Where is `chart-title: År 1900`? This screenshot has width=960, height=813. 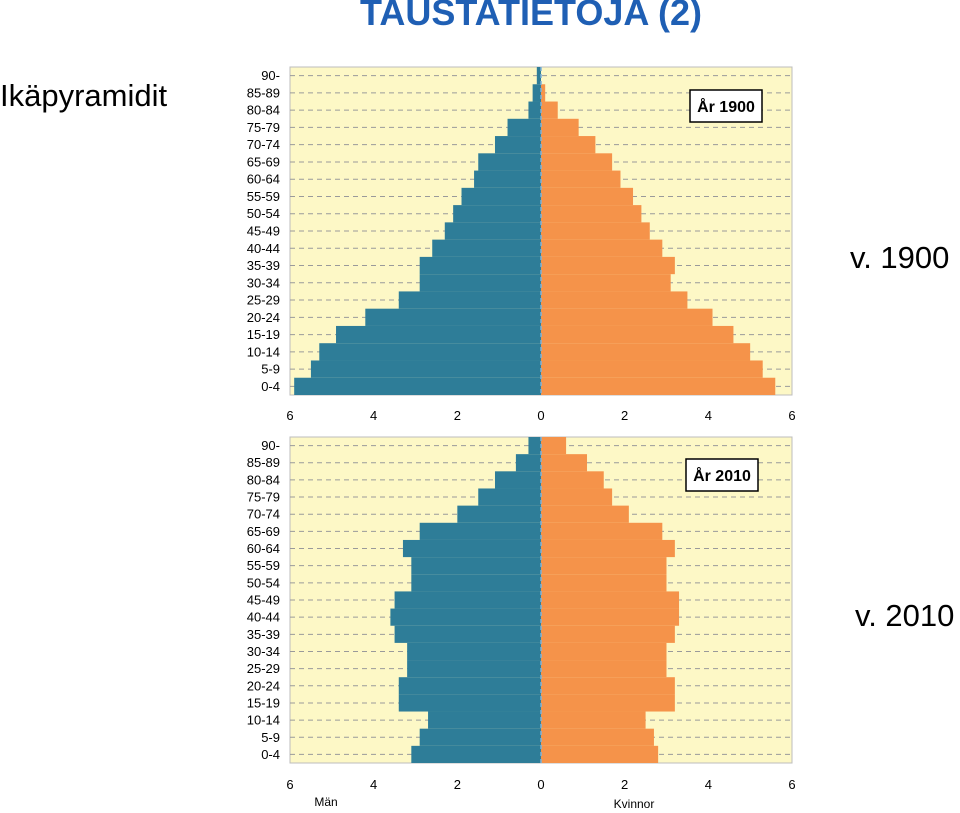 chart-title: År 1900 is located at coordinates (726, 106).